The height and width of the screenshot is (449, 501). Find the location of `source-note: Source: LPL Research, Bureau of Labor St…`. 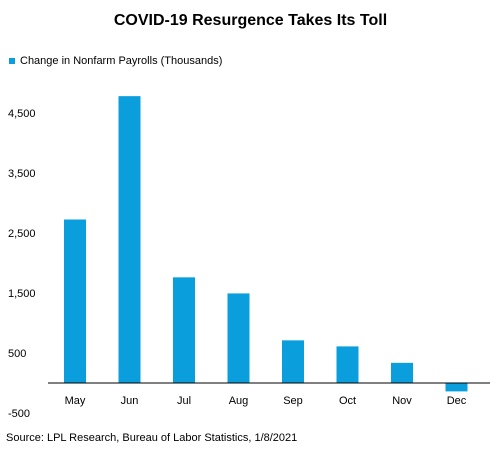

source-note: Source: LPL Research, Bureau of Labor St… is located at coordinates (152, 438).